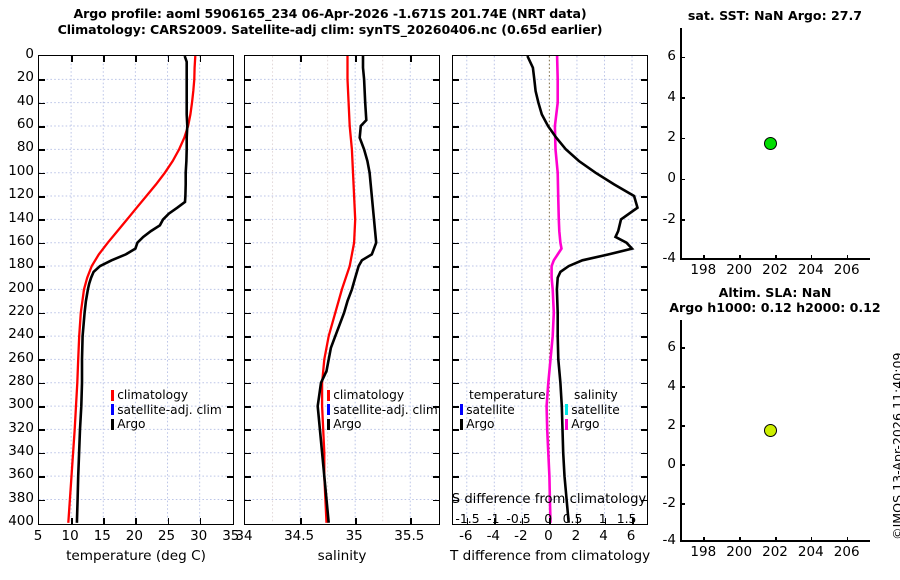  What do you see at coordinates (113, 424) in the screenshot?
I see `legend-swatch-argo` at bounding box center [113, 424].